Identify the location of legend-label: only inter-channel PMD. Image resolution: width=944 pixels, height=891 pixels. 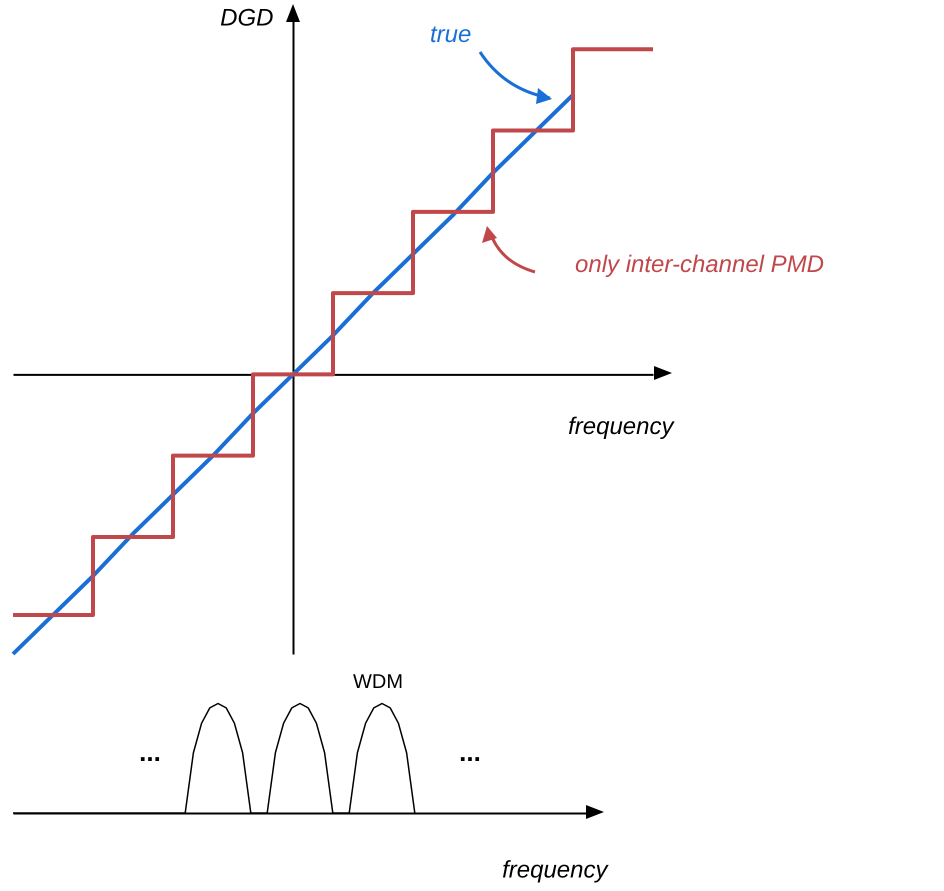
(699, 264).